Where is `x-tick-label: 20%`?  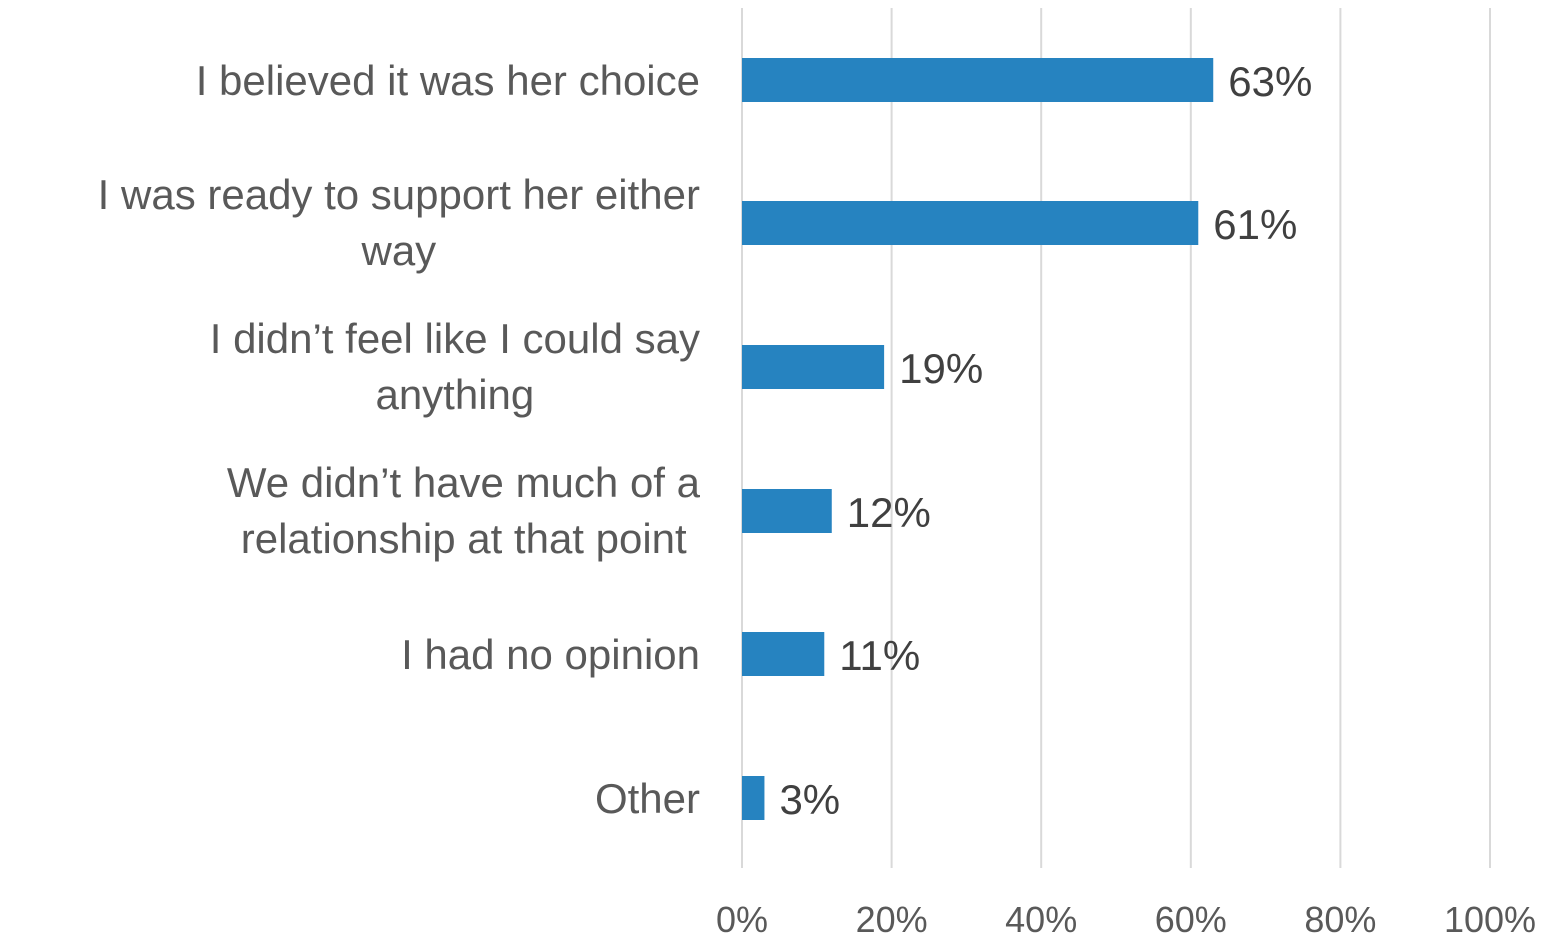 x-tick-label: 20% is located at coordinates (892, 919).